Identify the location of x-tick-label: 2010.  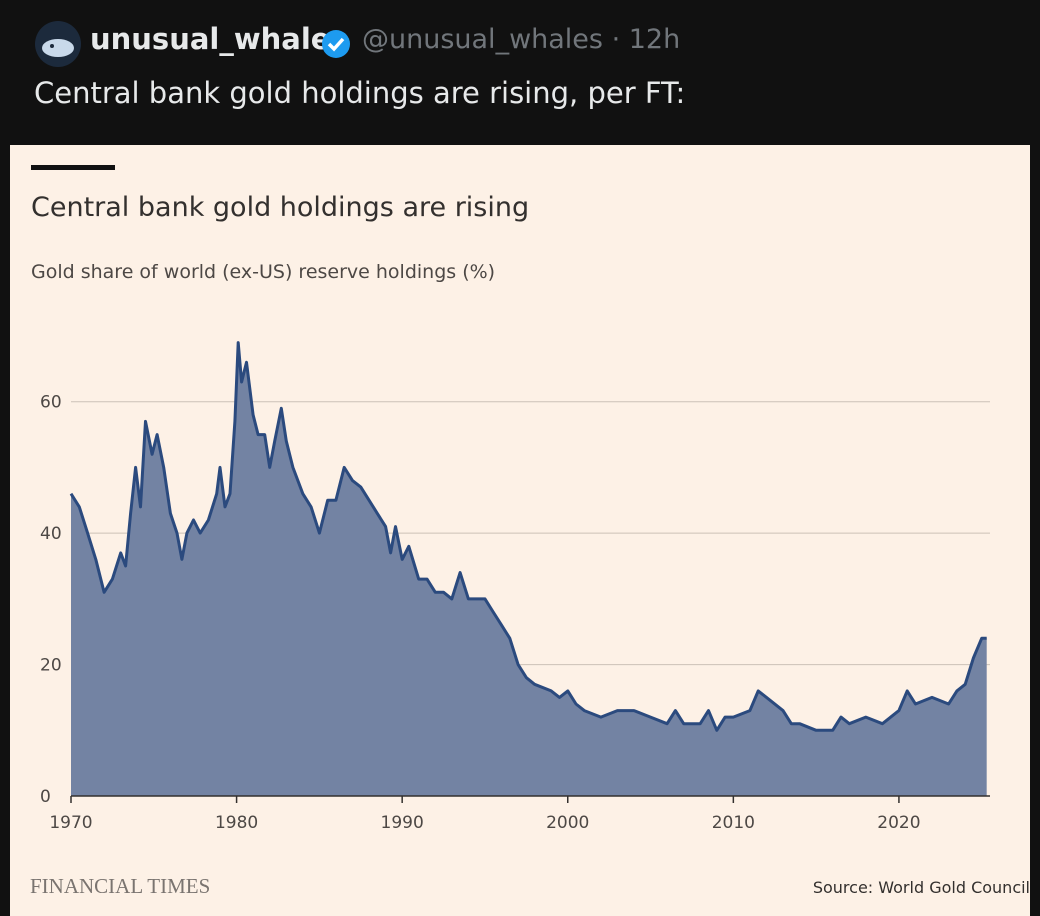
(733, 823).